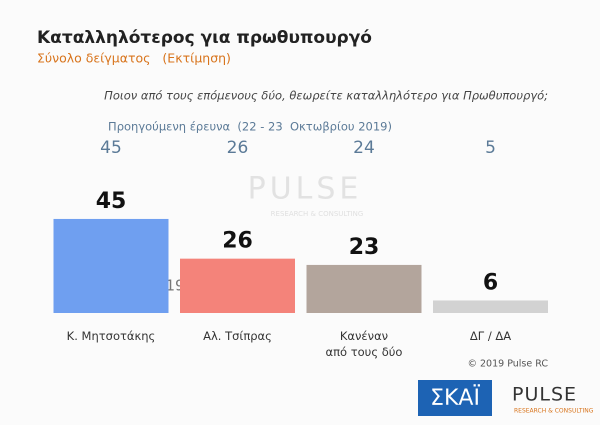 The width and height of the screenshot is (600, 425). What do you see at coordinates (237, 241) in the screenshot?
I see `value-label: 26` at bounding box center [237, 241].